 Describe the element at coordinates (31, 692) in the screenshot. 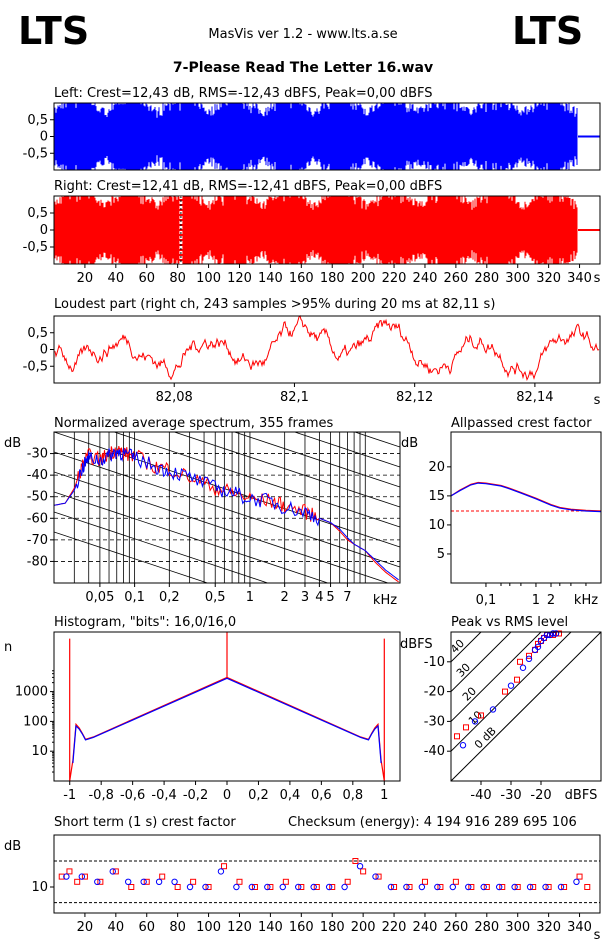

I see `y-tick-label: 1000` at that location.